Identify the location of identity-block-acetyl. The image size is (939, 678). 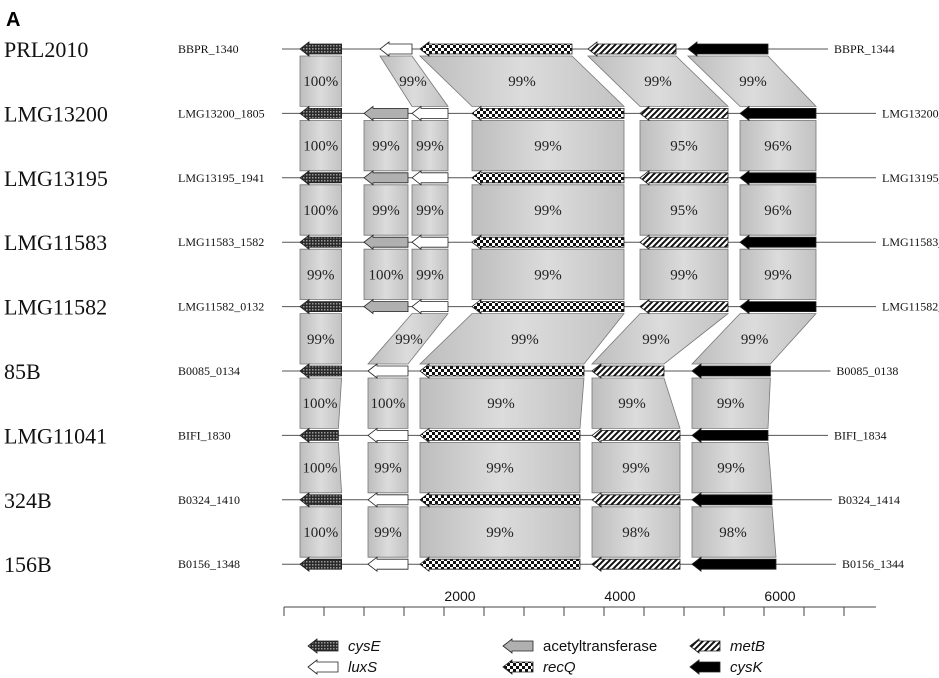
(386, 146).